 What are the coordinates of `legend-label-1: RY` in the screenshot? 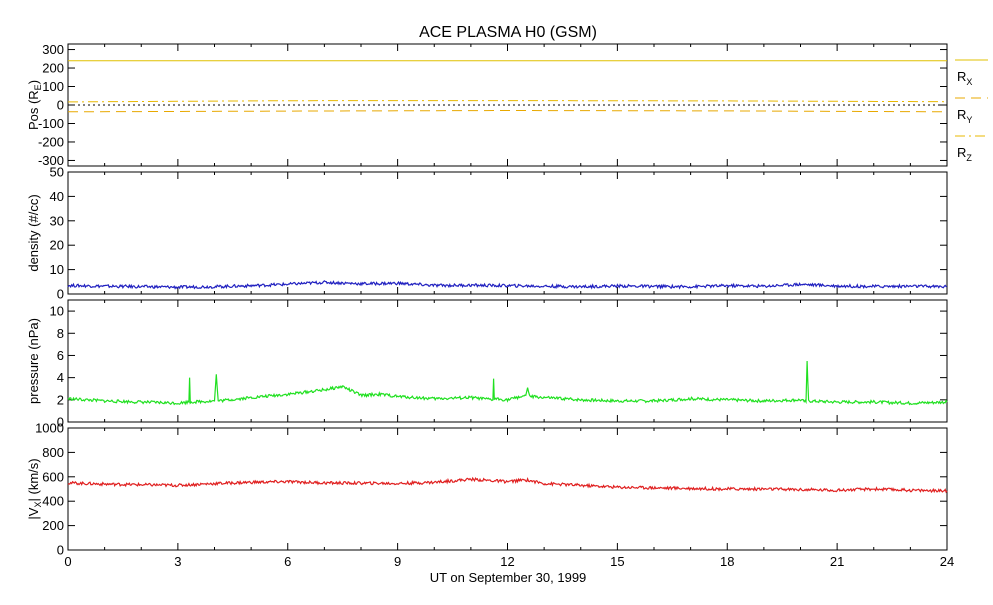 It's located at (964, 116).